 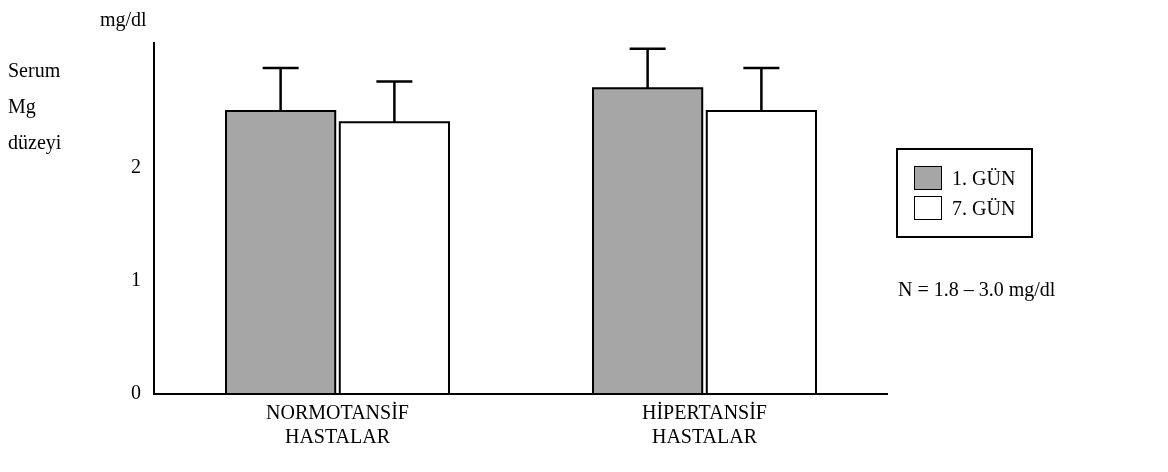 What do you see at coordinates (337, 424) in the screenshot?
I see `x-tick-label: NORMOTANSİF HASTALAR` at bounding box center [337, 424].